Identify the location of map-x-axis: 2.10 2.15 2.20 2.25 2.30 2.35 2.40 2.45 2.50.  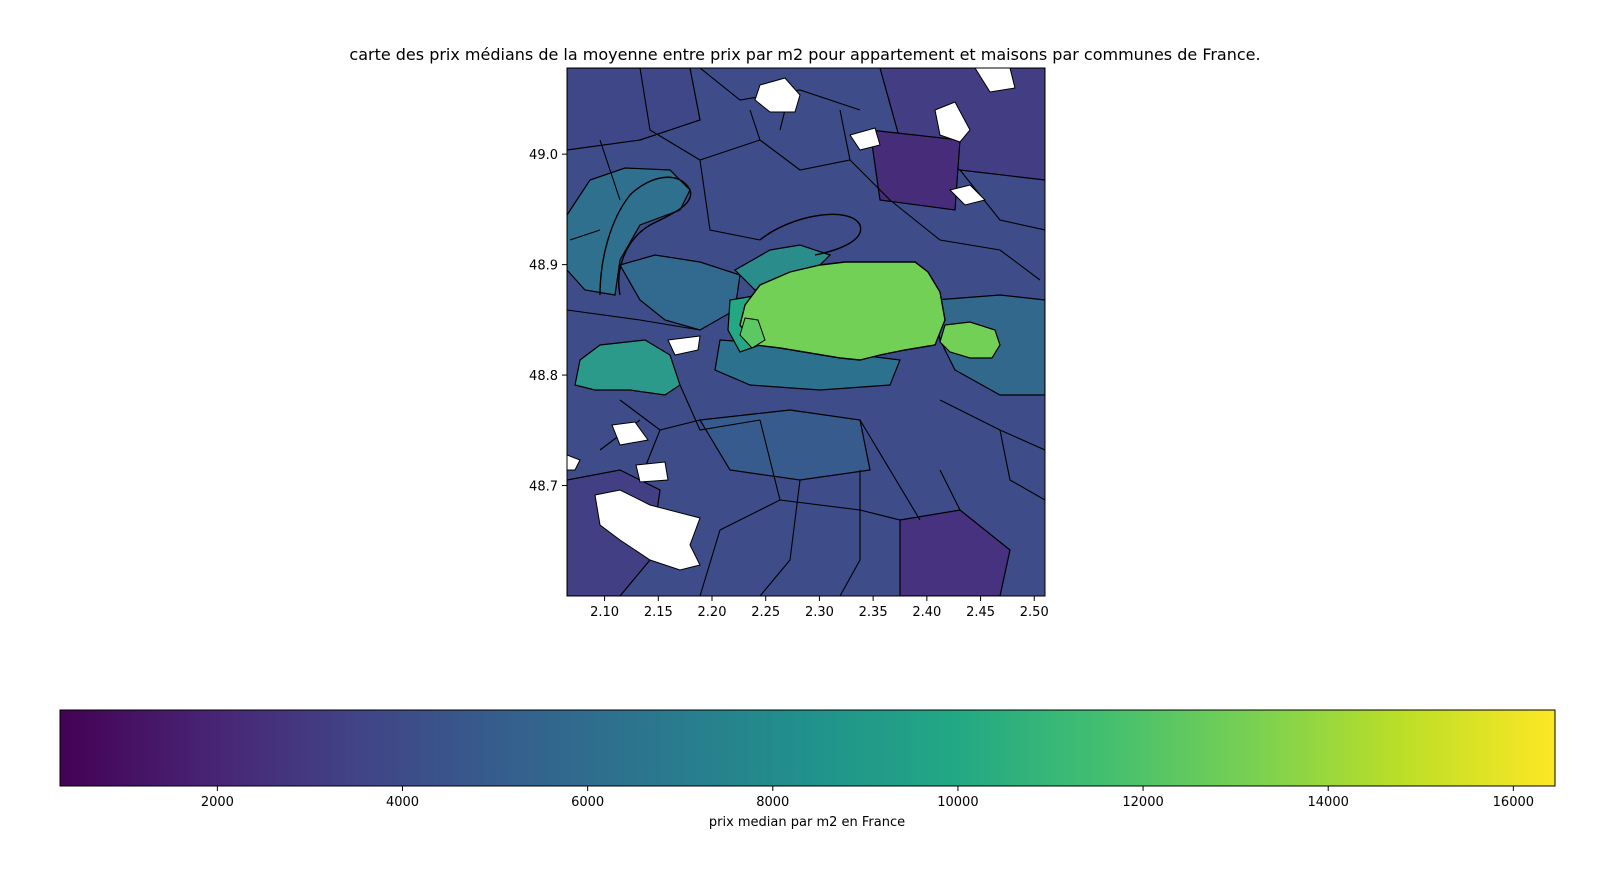
(819, 608).